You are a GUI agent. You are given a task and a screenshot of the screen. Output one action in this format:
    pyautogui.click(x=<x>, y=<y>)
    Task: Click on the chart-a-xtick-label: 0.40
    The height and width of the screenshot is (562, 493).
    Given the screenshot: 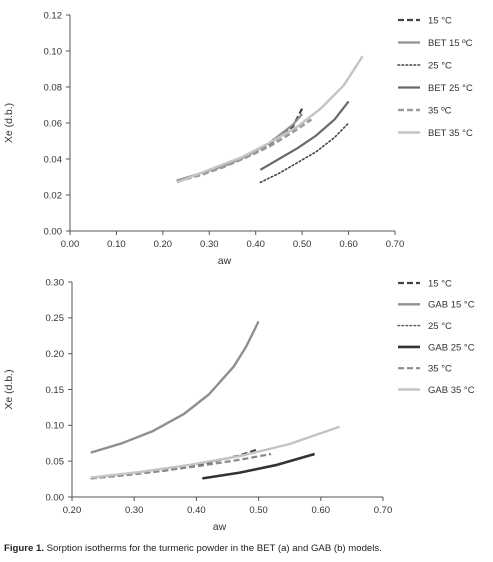 What is the action you would take?
    pyautogui.click(x=255, y=244)
    